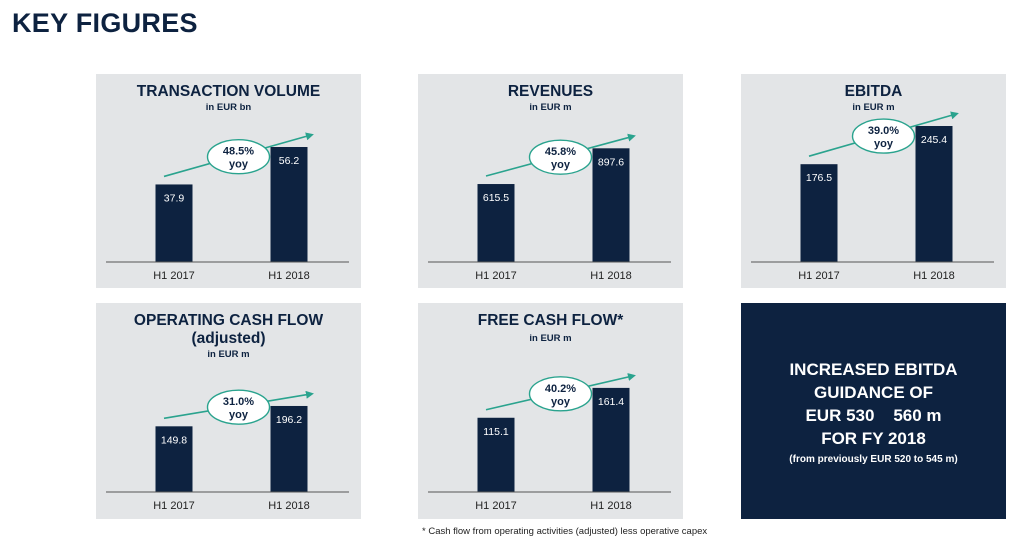 This screenshot has width=1023, height=556. I want to click on bar-data-label: 115.1, so click(496, 432).